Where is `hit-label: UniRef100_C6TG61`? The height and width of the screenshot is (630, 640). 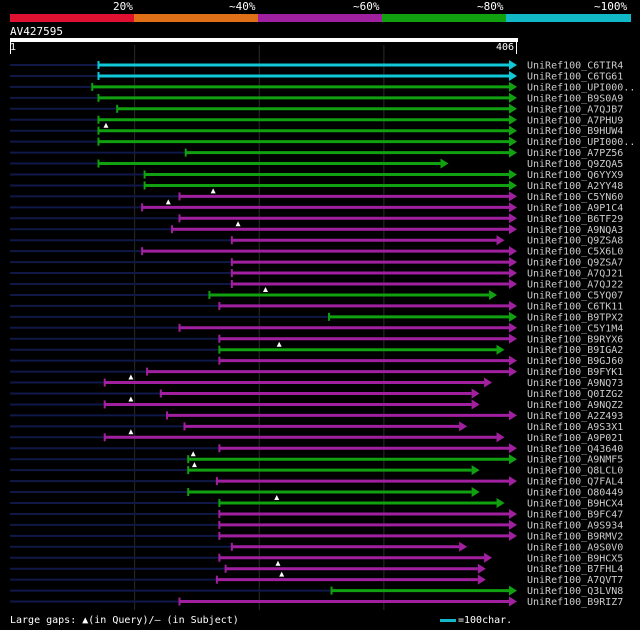
hit-label: UniRef100_C6TG61 is located at coordinates (575, 76).